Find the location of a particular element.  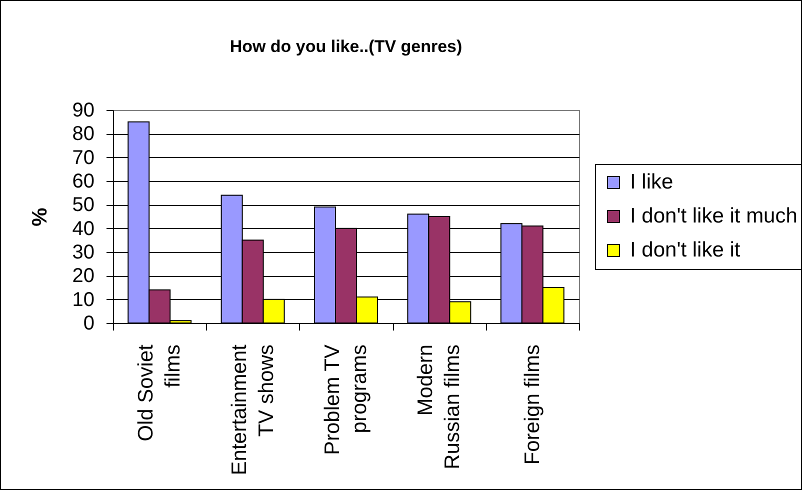

y-tick-label: 80 is located at coordinates (83, 134).